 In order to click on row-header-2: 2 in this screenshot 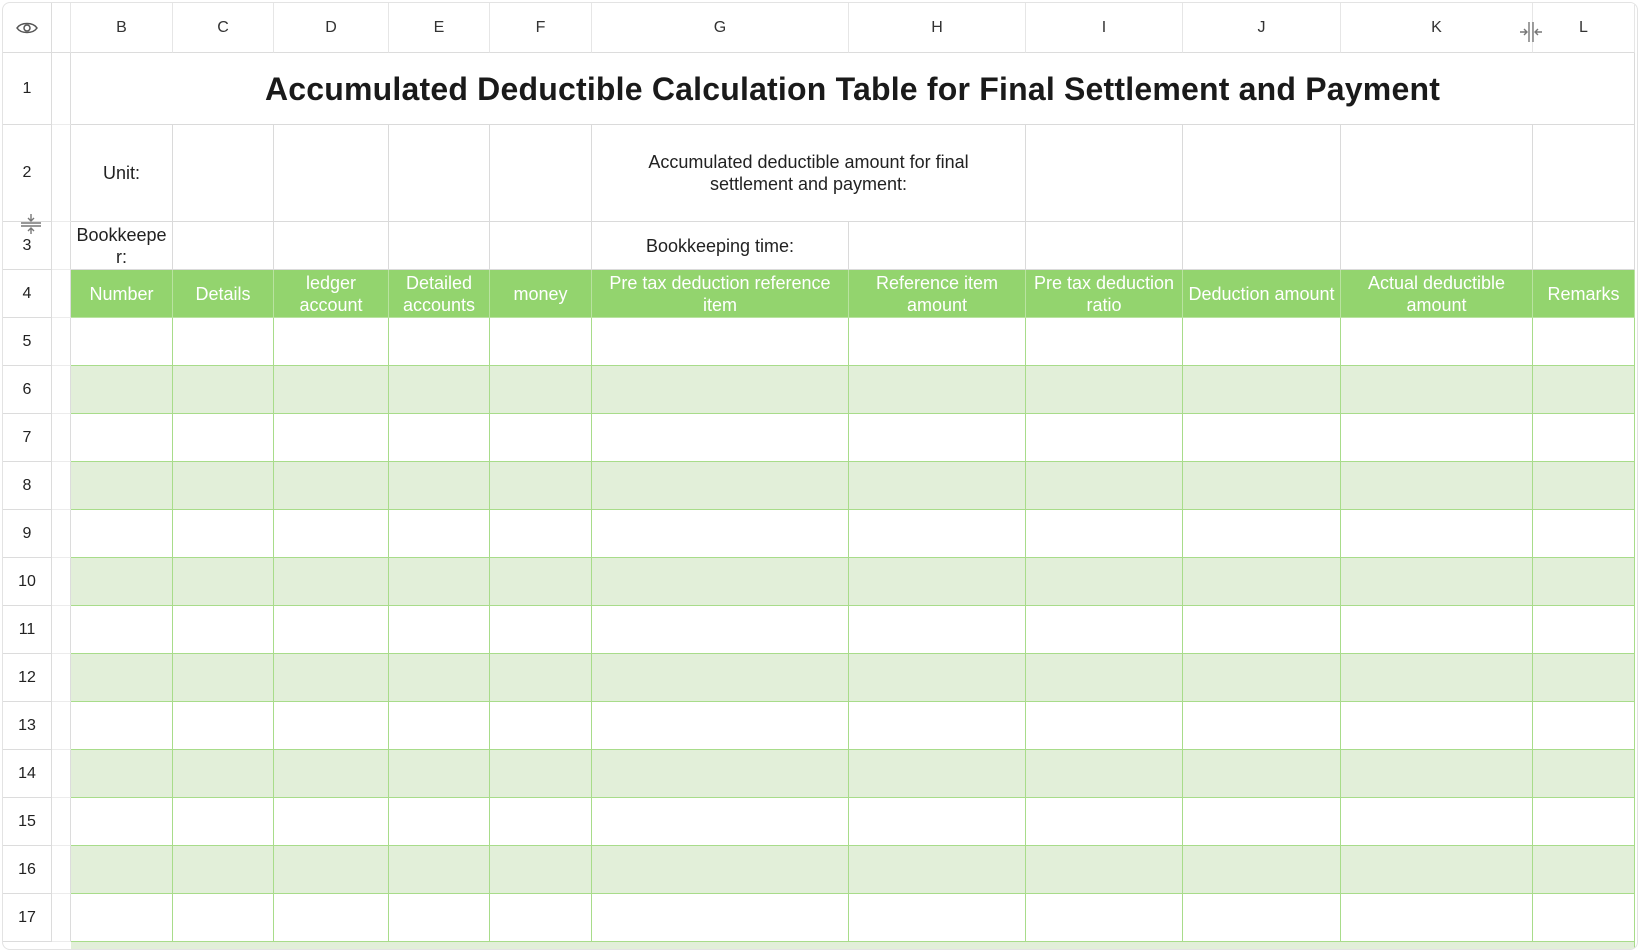, I will do `click(27, 173)`.